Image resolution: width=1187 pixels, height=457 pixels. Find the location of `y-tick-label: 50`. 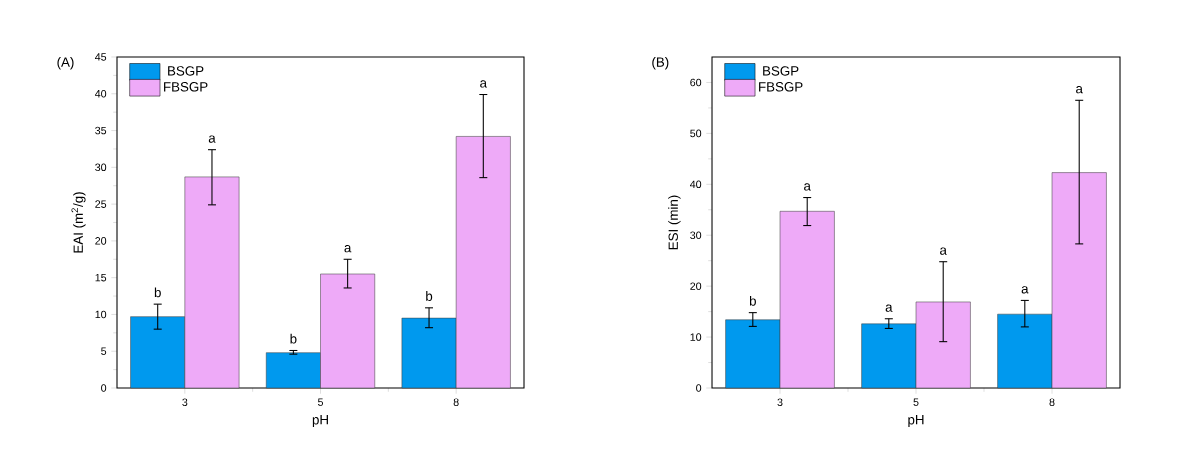

y-tick-label: 50 is located at coordinates (696, 133).